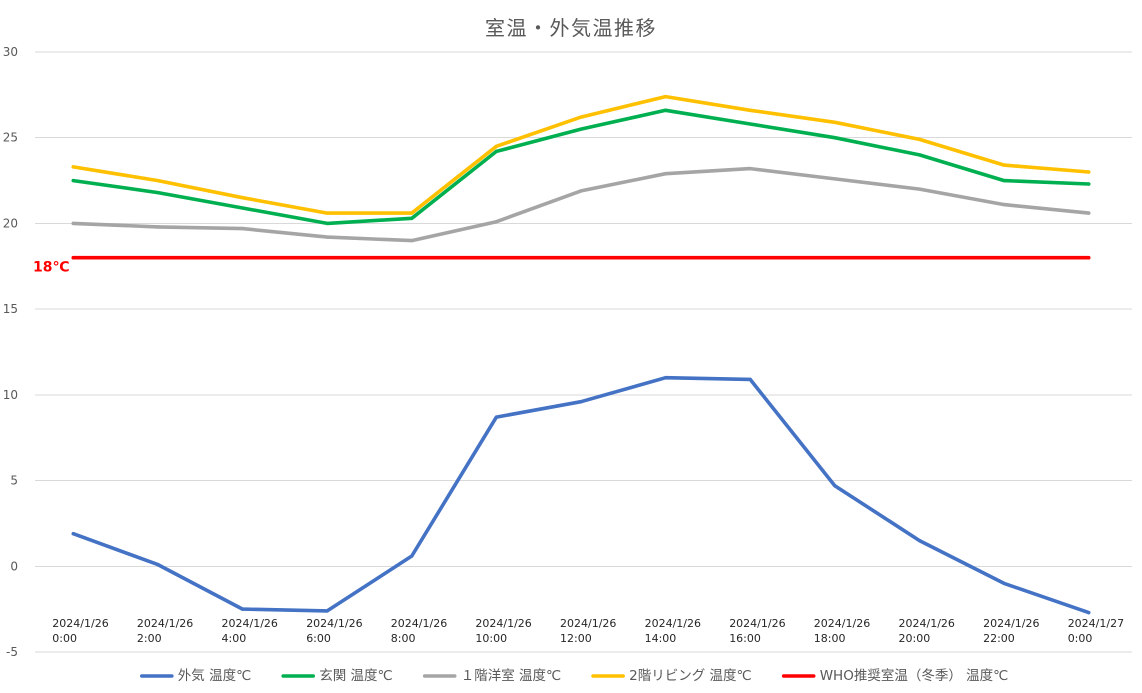  I want to click on series-1f-western-room, so click(581, 204).